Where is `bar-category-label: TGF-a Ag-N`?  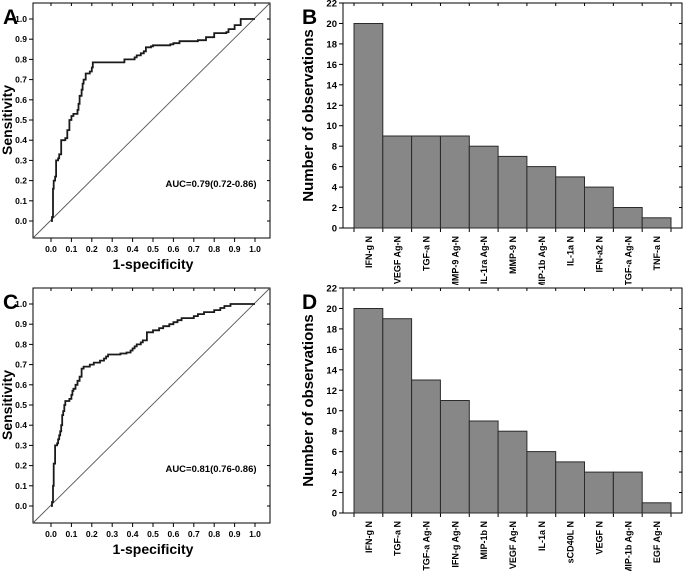 bar-category-label: TGF-a Ag-N is located at coordinates (628, 260).